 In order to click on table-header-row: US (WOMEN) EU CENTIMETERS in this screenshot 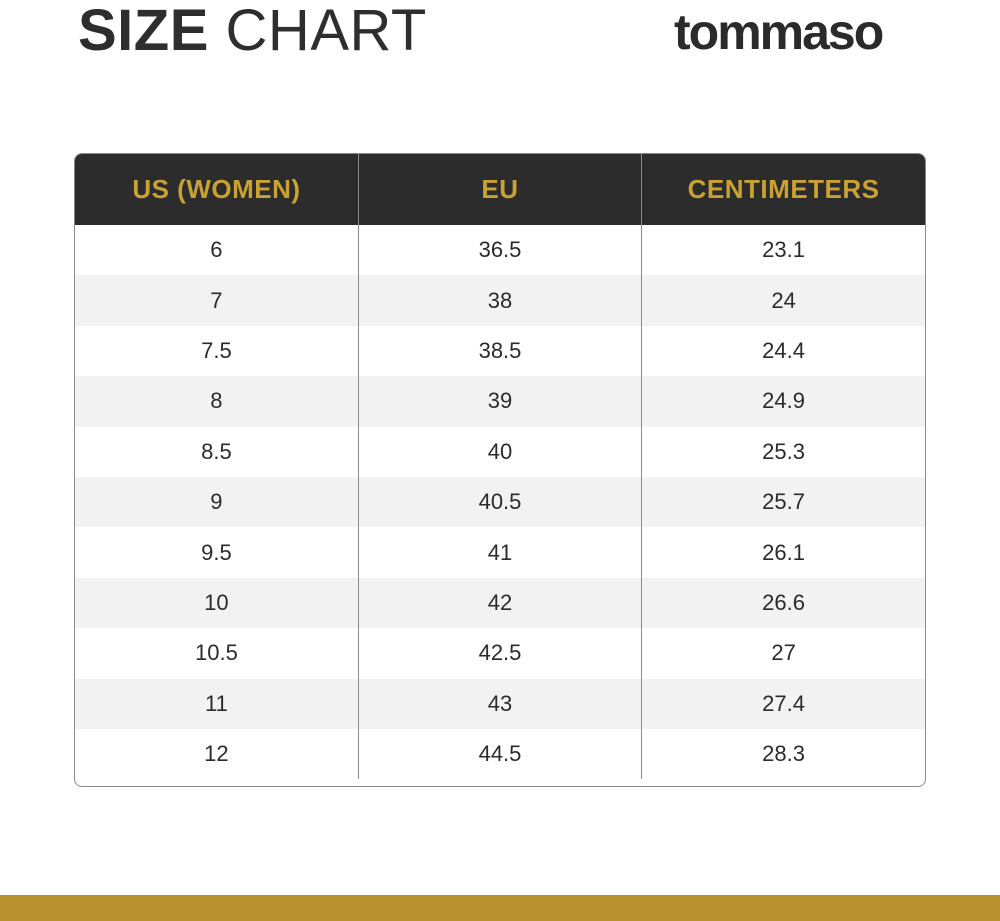, I will do `click(500, 189)`.